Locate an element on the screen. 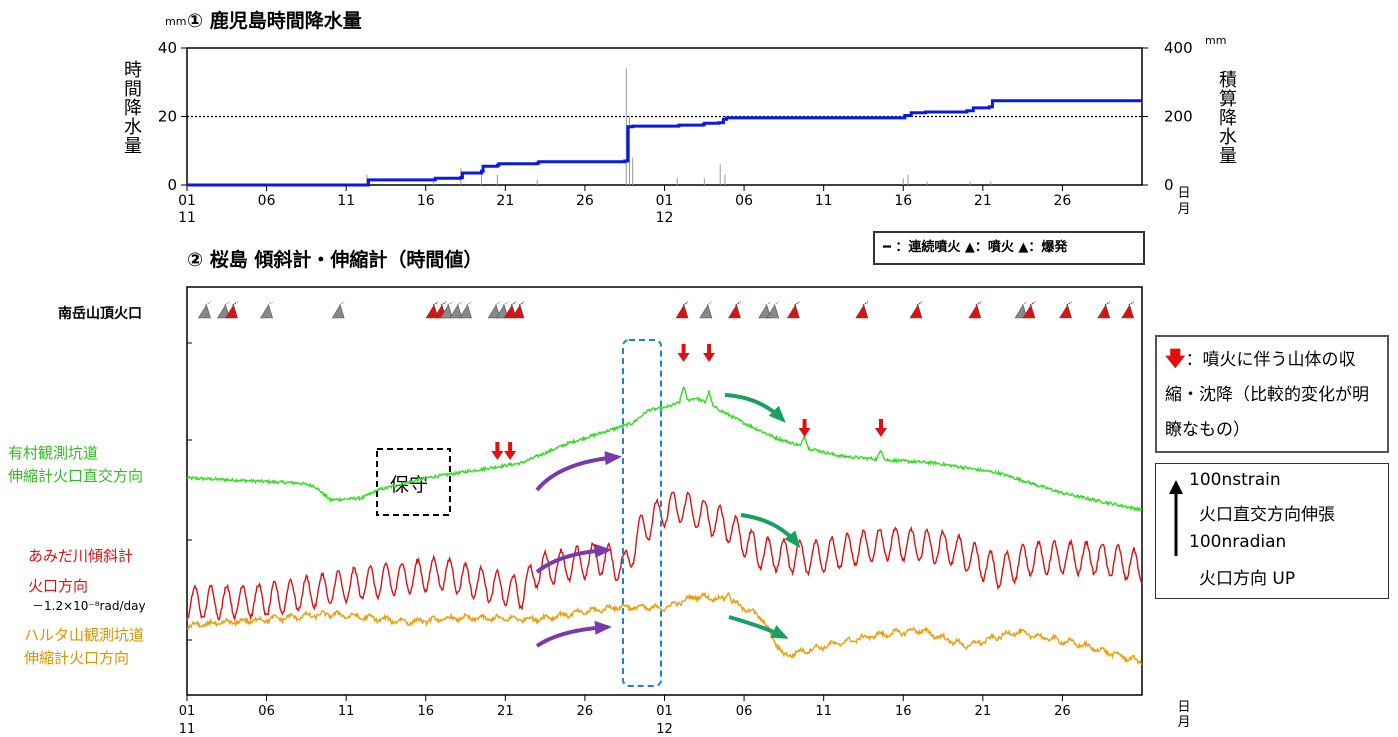 This screenshot has width=1398, height=737. scale-tilt: 100nradian is located at coordinates (1238, 542).